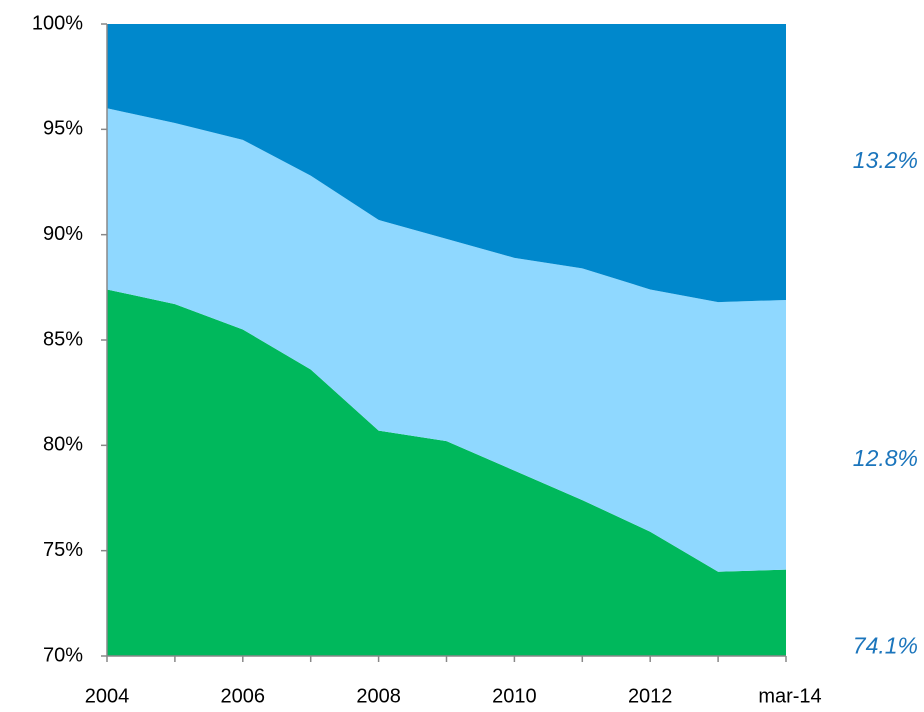 The image size is (924, 712). What do you see at coordinates (885, 160) in the screenshot?
I see `end-label: 13.2%` at bounding box center [885, 160].